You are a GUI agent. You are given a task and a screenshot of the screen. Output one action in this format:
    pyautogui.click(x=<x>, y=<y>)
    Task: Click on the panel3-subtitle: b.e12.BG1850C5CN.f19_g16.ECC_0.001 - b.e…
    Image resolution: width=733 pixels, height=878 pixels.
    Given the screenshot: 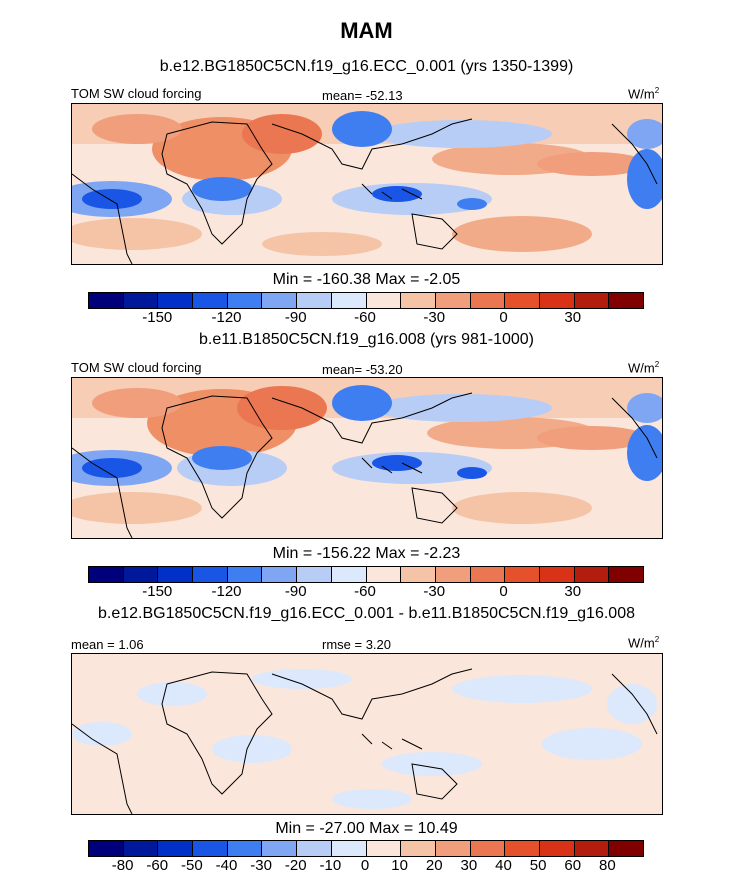 What is the action you would take?
    pyautogui.click(x=366, y=613)
    